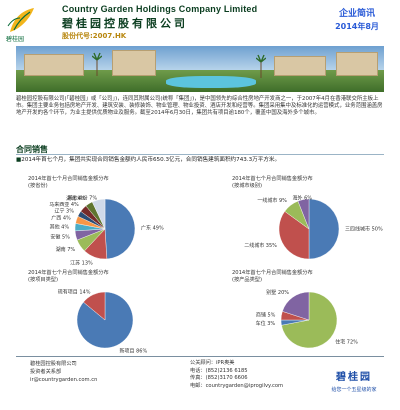  Describe the element at coordinates (64, 204) in the screenshot. I see `pie-slice-label: 马来西亚 4%` at that location.